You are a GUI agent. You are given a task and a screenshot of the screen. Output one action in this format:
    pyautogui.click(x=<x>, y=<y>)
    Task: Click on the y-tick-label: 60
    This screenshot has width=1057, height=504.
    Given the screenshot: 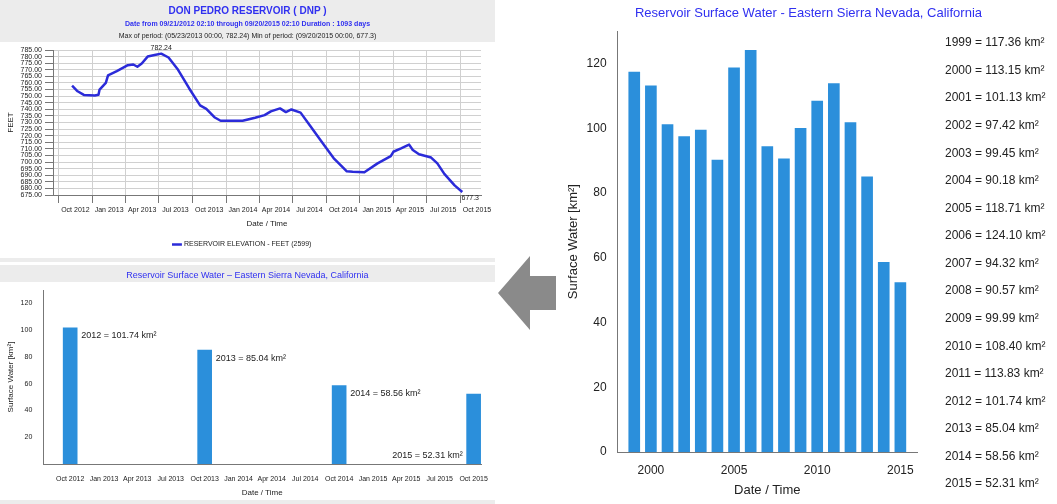 What is the action you would take?
    pyautogui.click(x=600, y=257)
    